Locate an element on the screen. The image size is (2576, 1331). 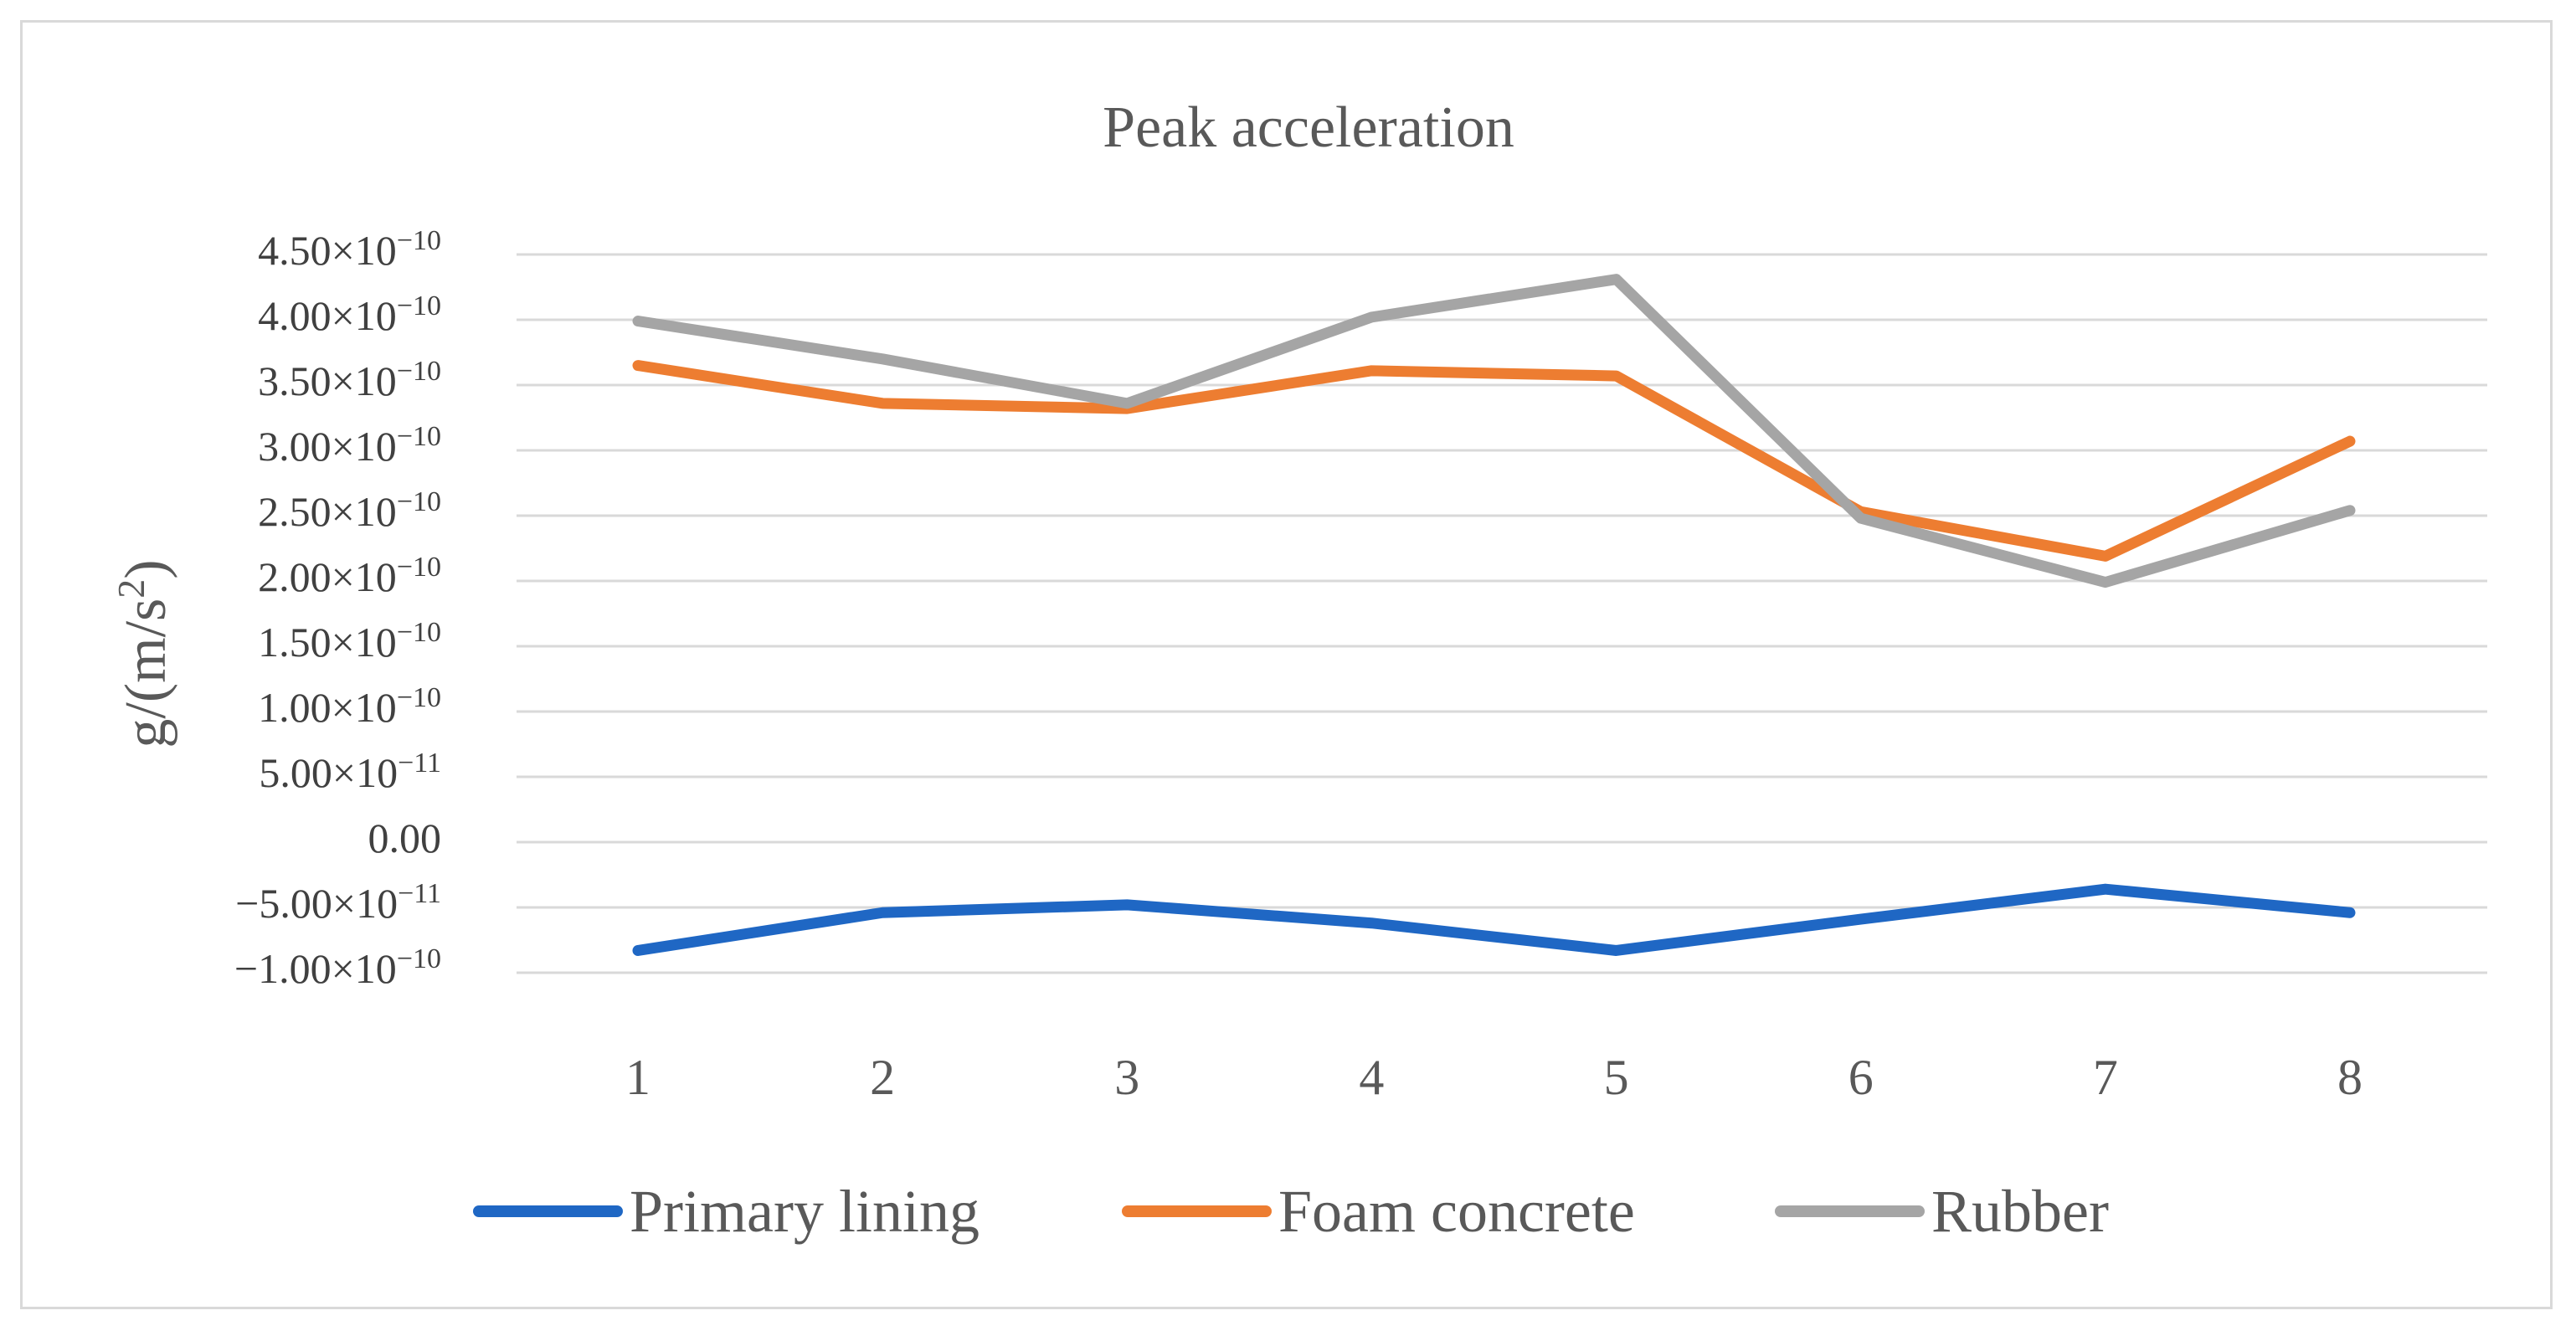
y-tick-label: 1.50×10⁻¹⁰ is located at coordinates (349, 641).